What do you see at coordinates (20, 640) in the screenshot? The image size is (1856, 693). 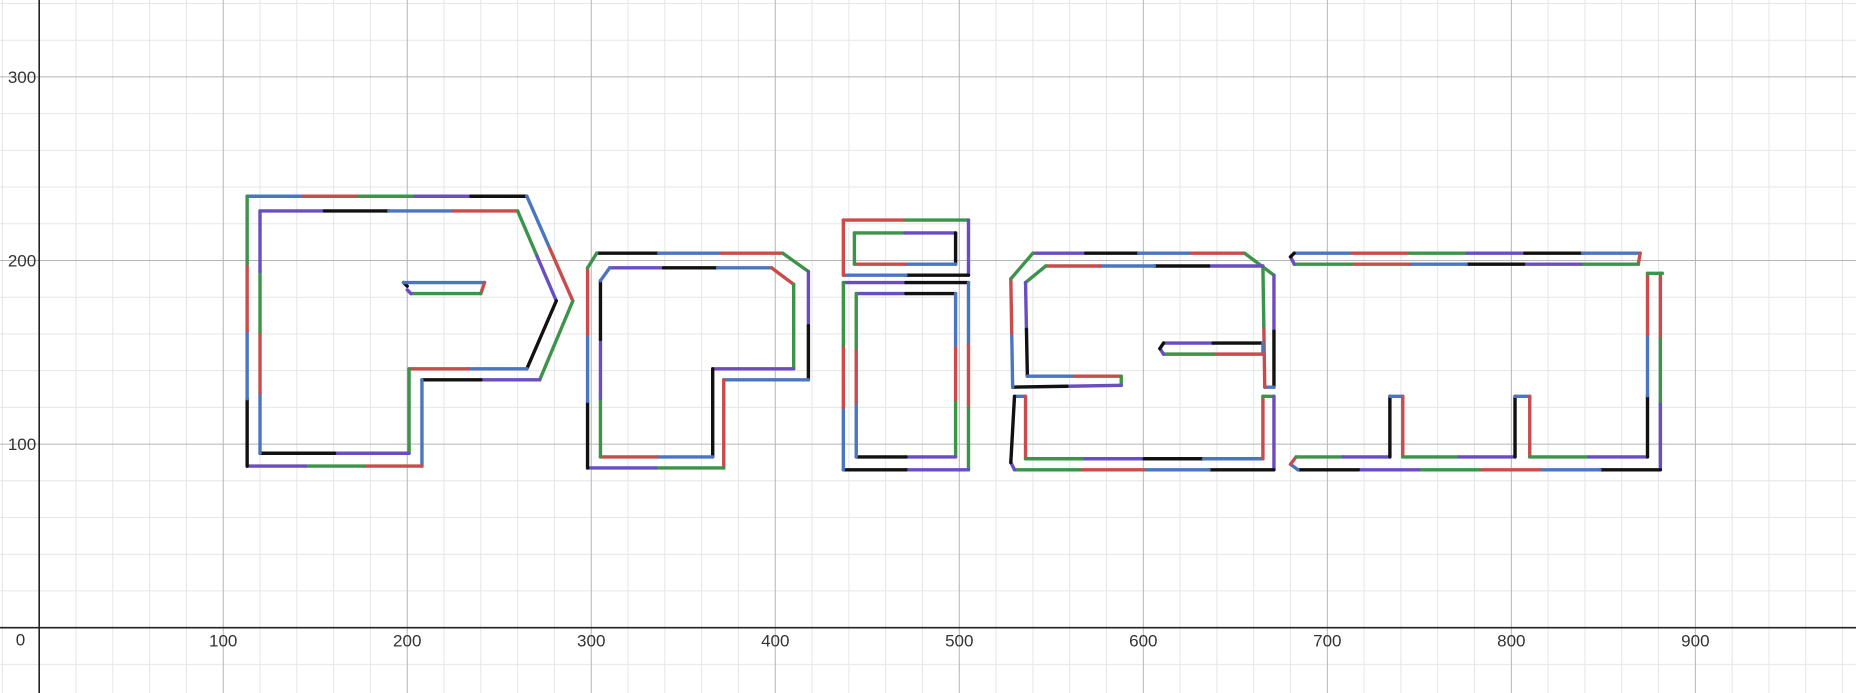 I see `origin-label: 0` at bounding box center [20, 640].